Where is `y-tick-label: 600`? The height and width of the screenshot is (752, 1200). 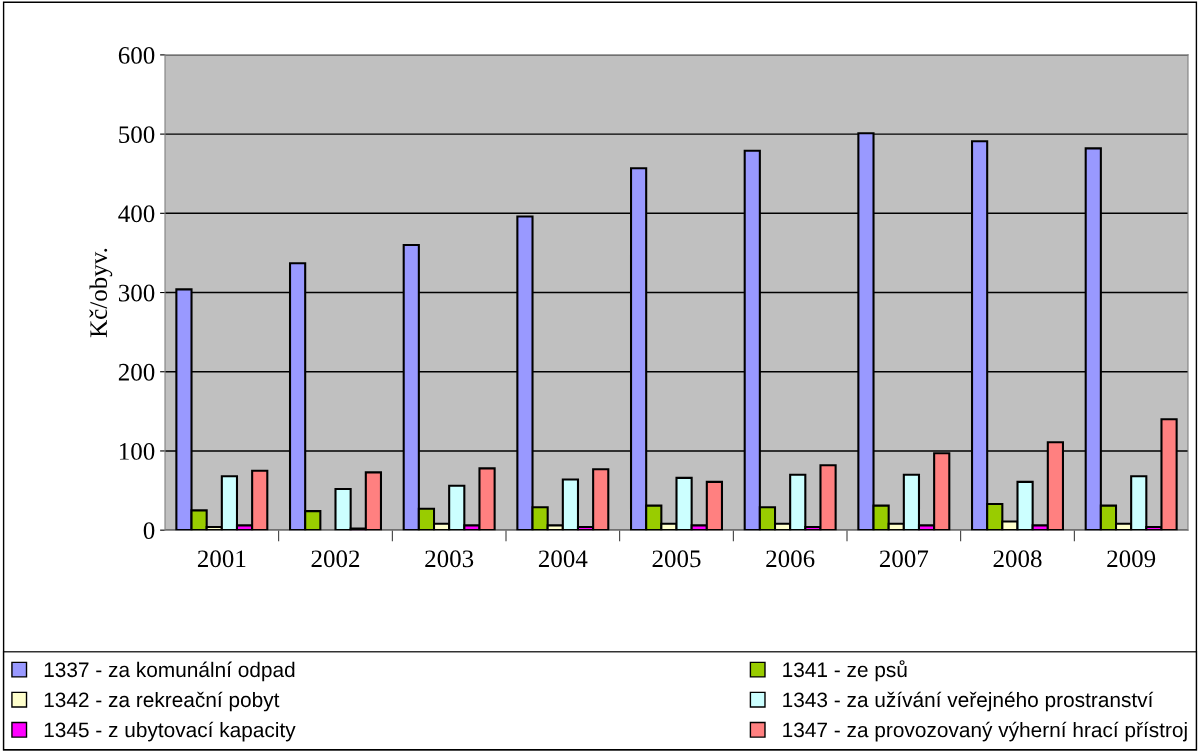
y-tick-label: 600 is located at coordinates (136, 55).